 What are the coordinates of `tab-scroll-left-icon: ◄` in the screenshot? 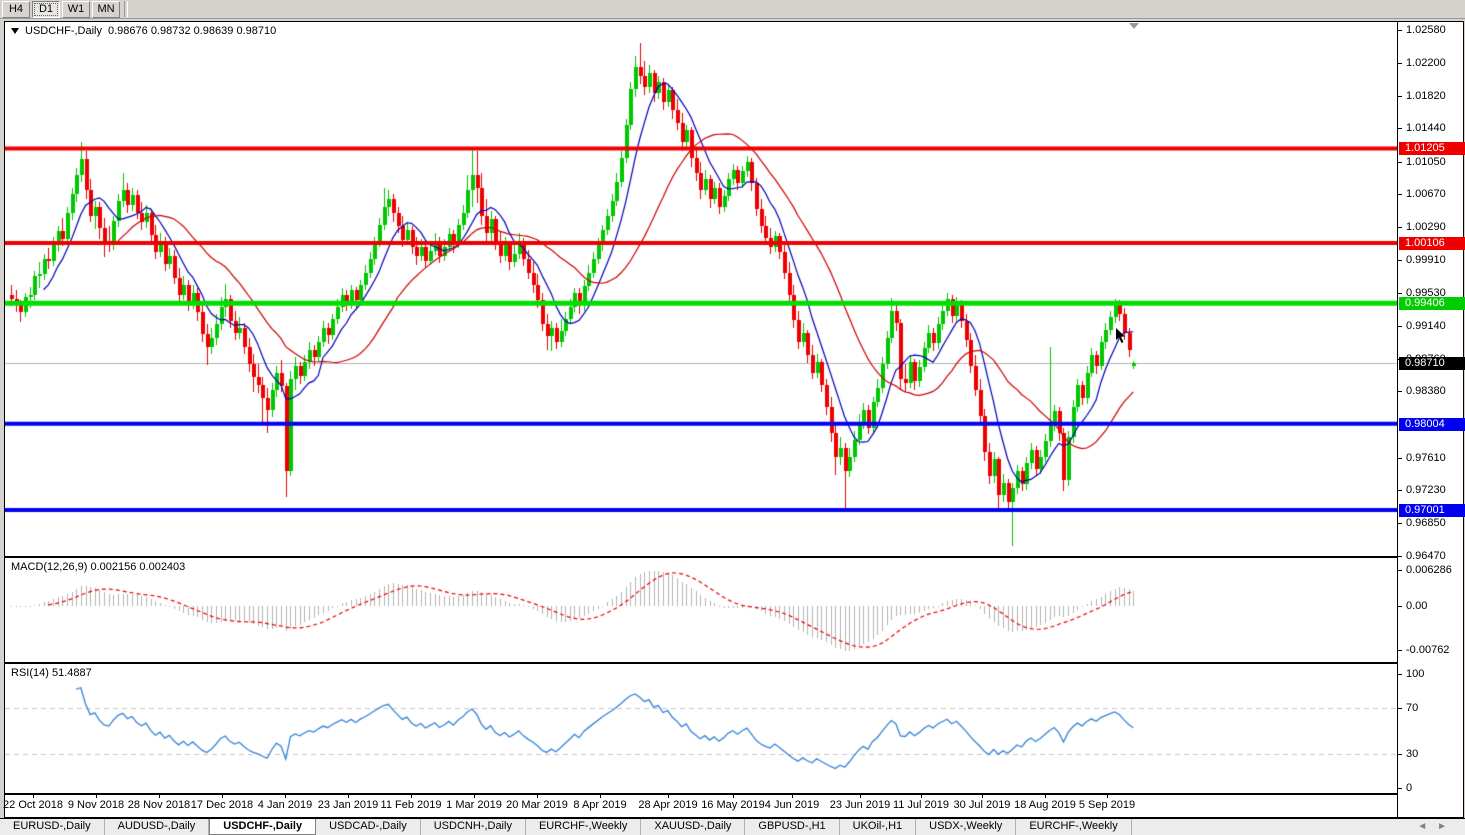 It's located at (1427, 826).